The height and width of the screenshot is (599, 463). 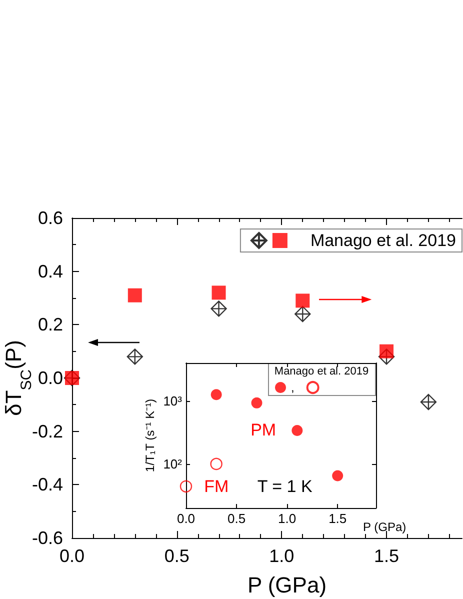 What do you see at coordinates (50, 378) in the screenshot?
I see `y-tick-label: 0.0` at bounding box center [50, 378].